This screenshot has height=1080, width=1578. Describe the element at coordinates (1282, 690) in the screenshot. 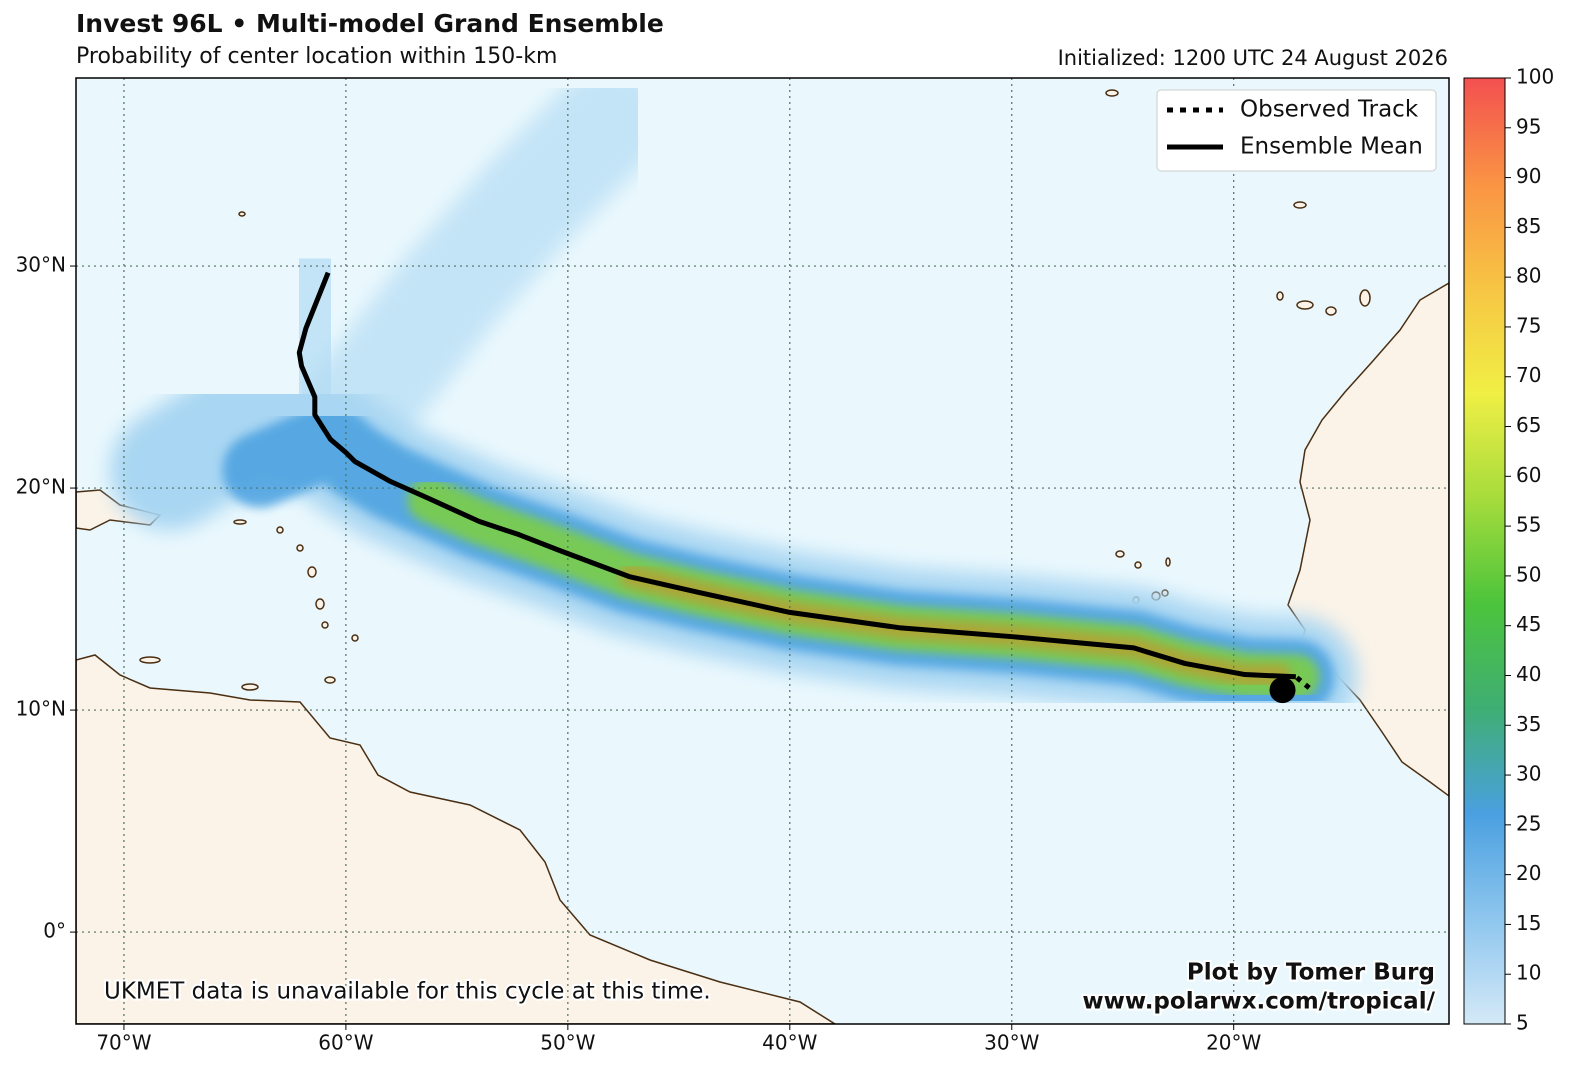

I see `initial-position` at that location.